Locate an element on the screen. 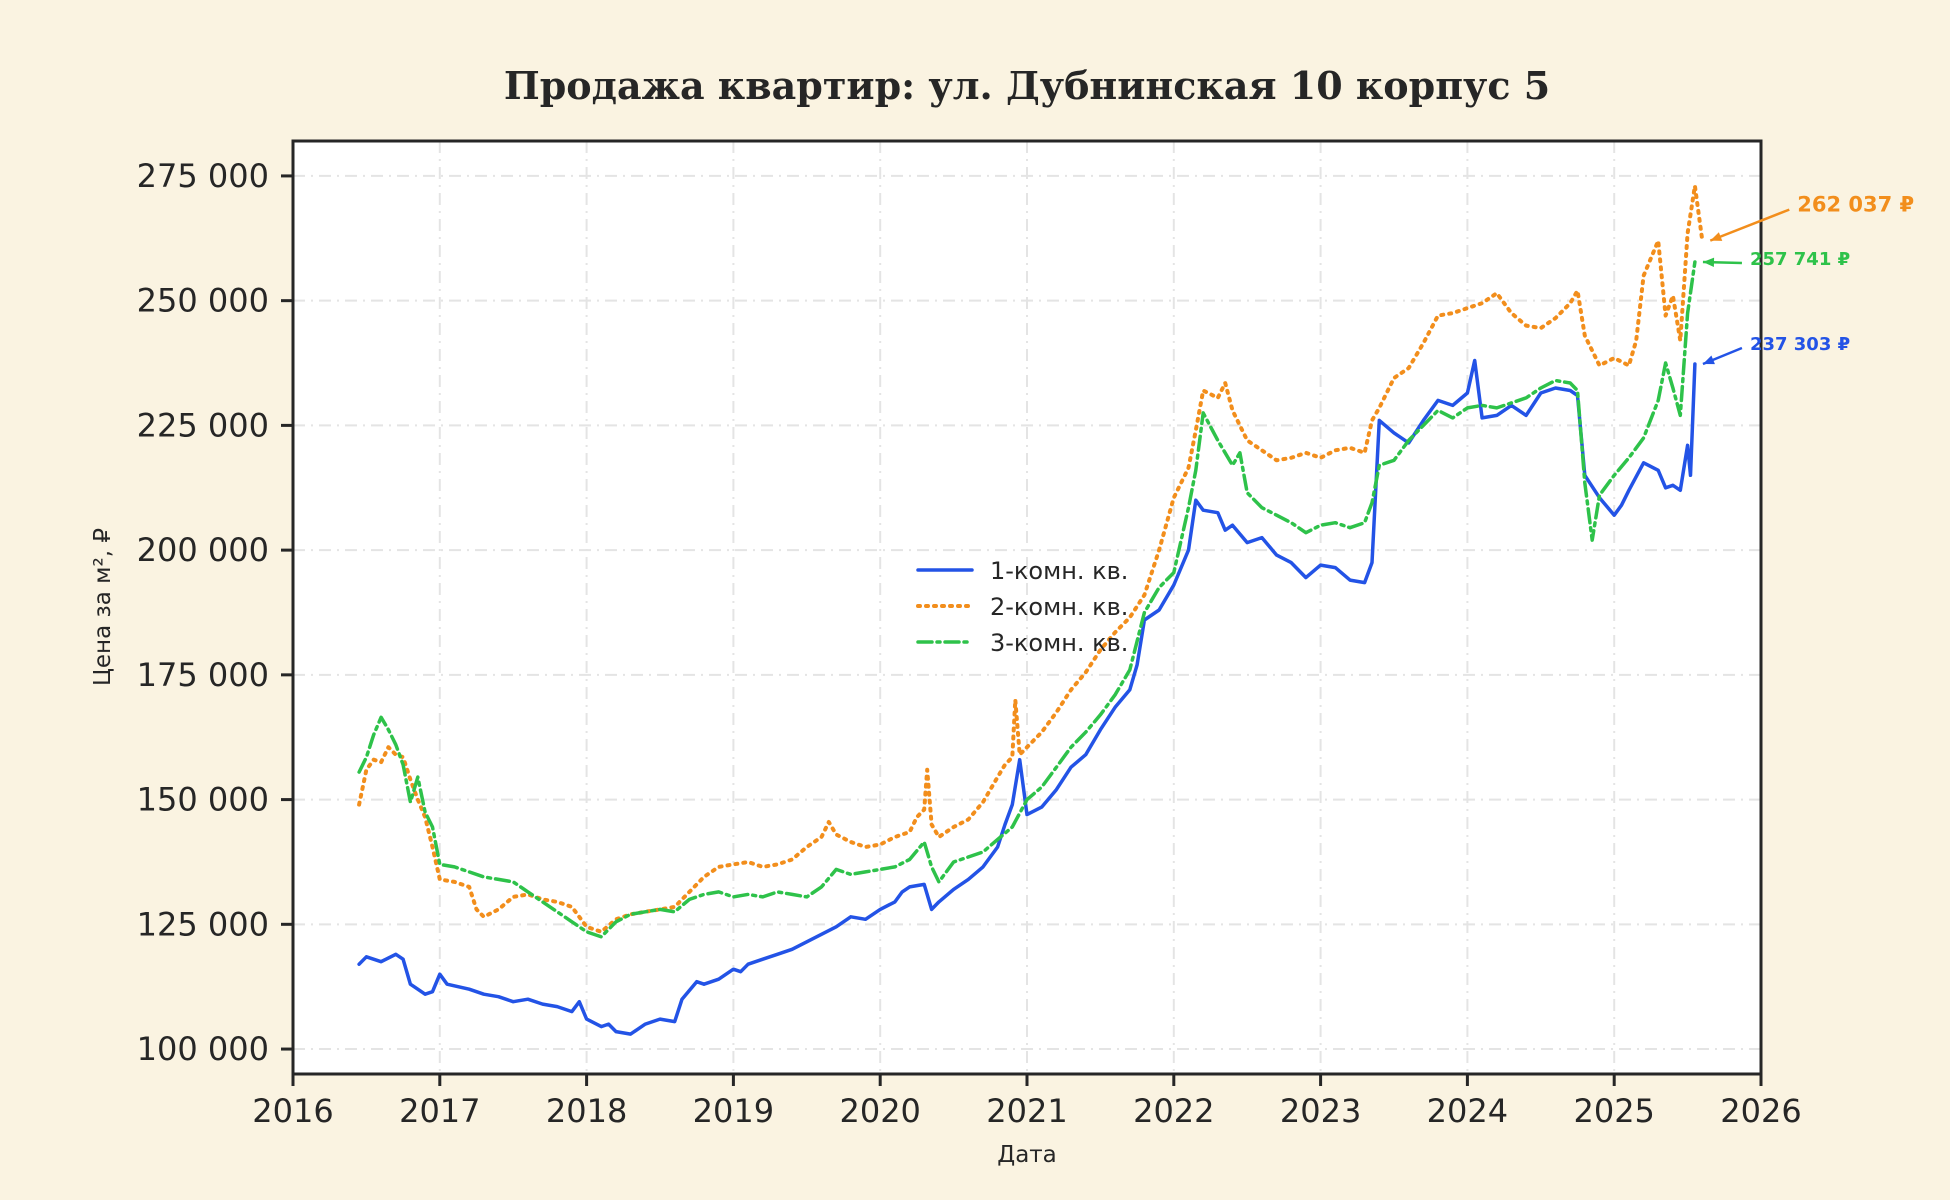  y-tick-label: 200 000 is located at coordinates (203, 550).